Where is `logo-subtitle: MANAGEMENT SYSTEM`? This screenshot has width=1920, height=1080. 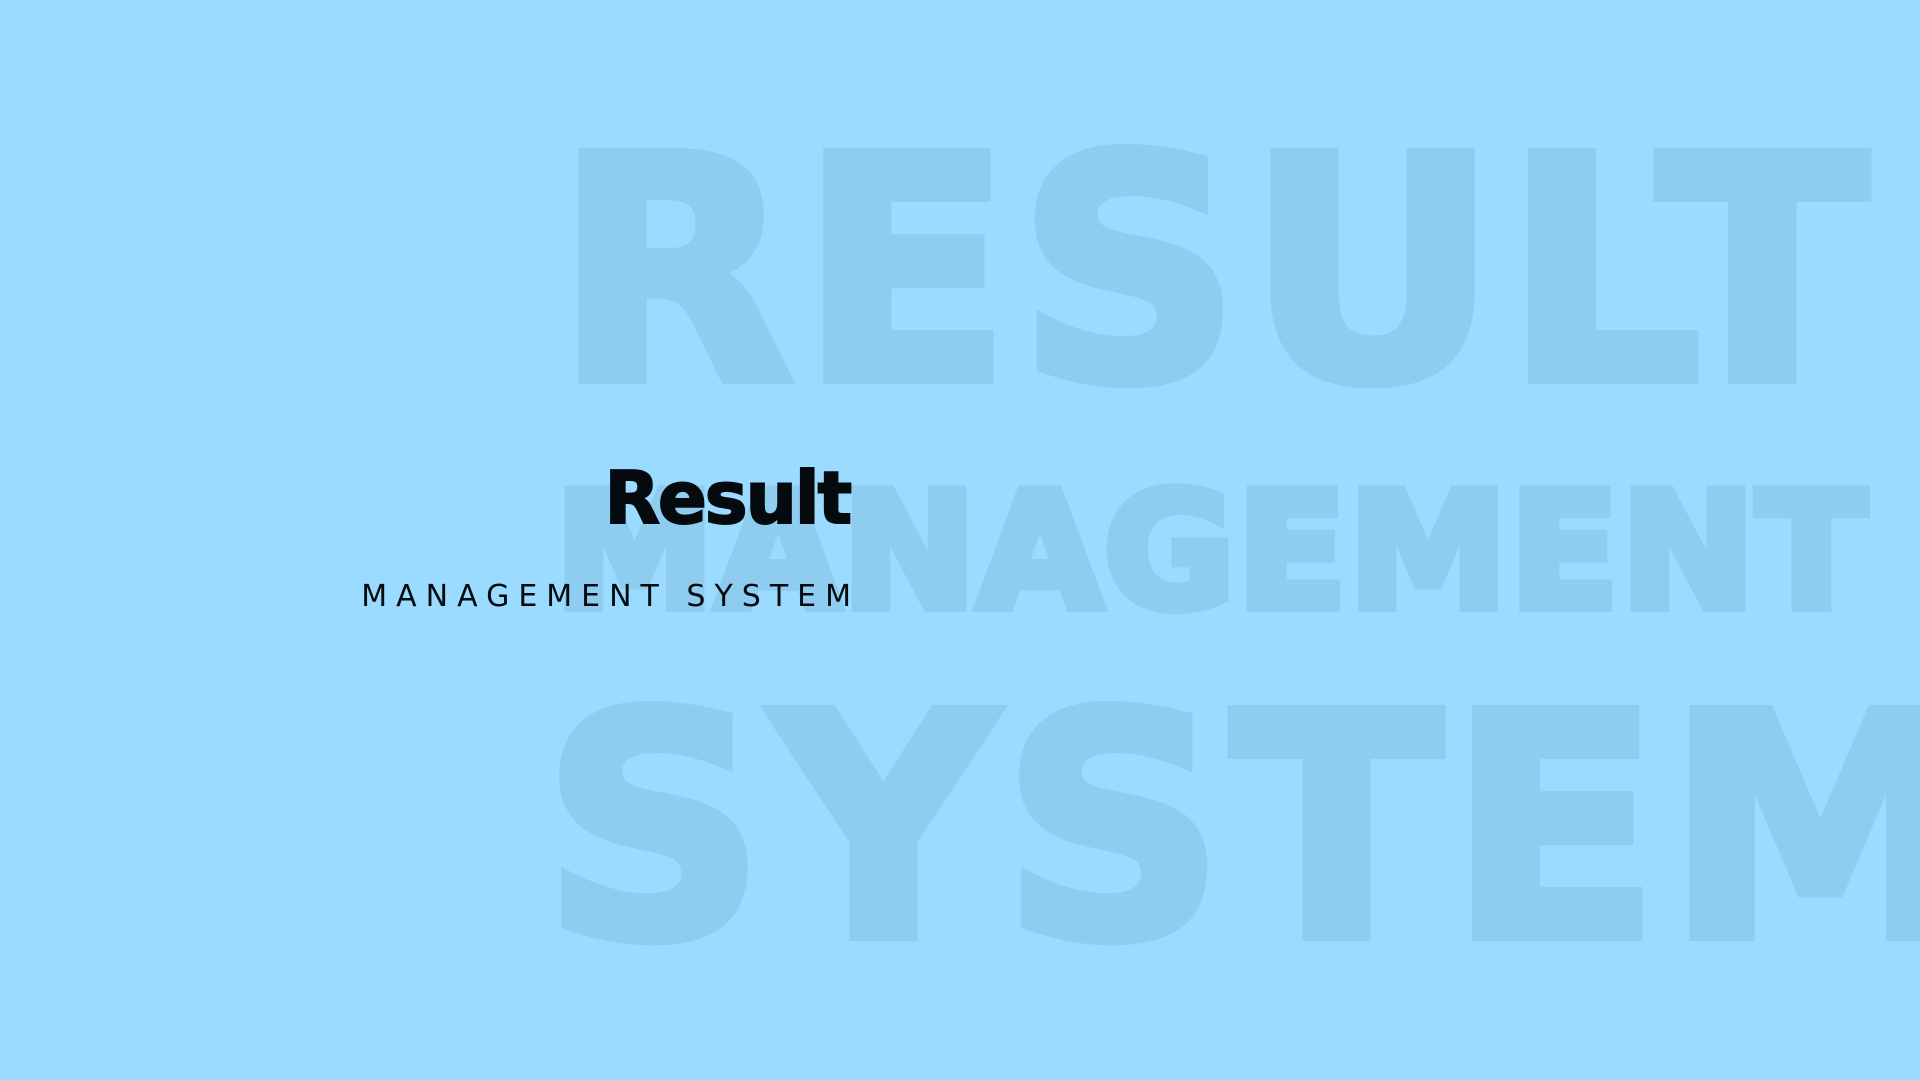
logo-subtitle: MANAGEMENT SYSTEM is located at coordinates (610, 596).